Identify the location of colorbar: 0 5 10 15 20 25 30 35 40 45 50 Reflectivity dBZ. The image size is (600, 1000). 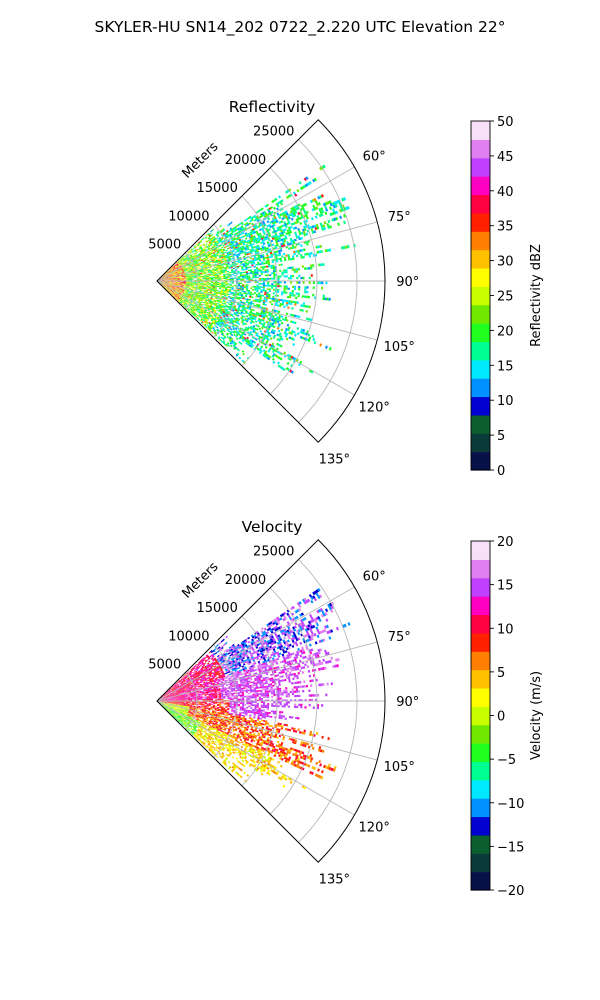
(507, 297).